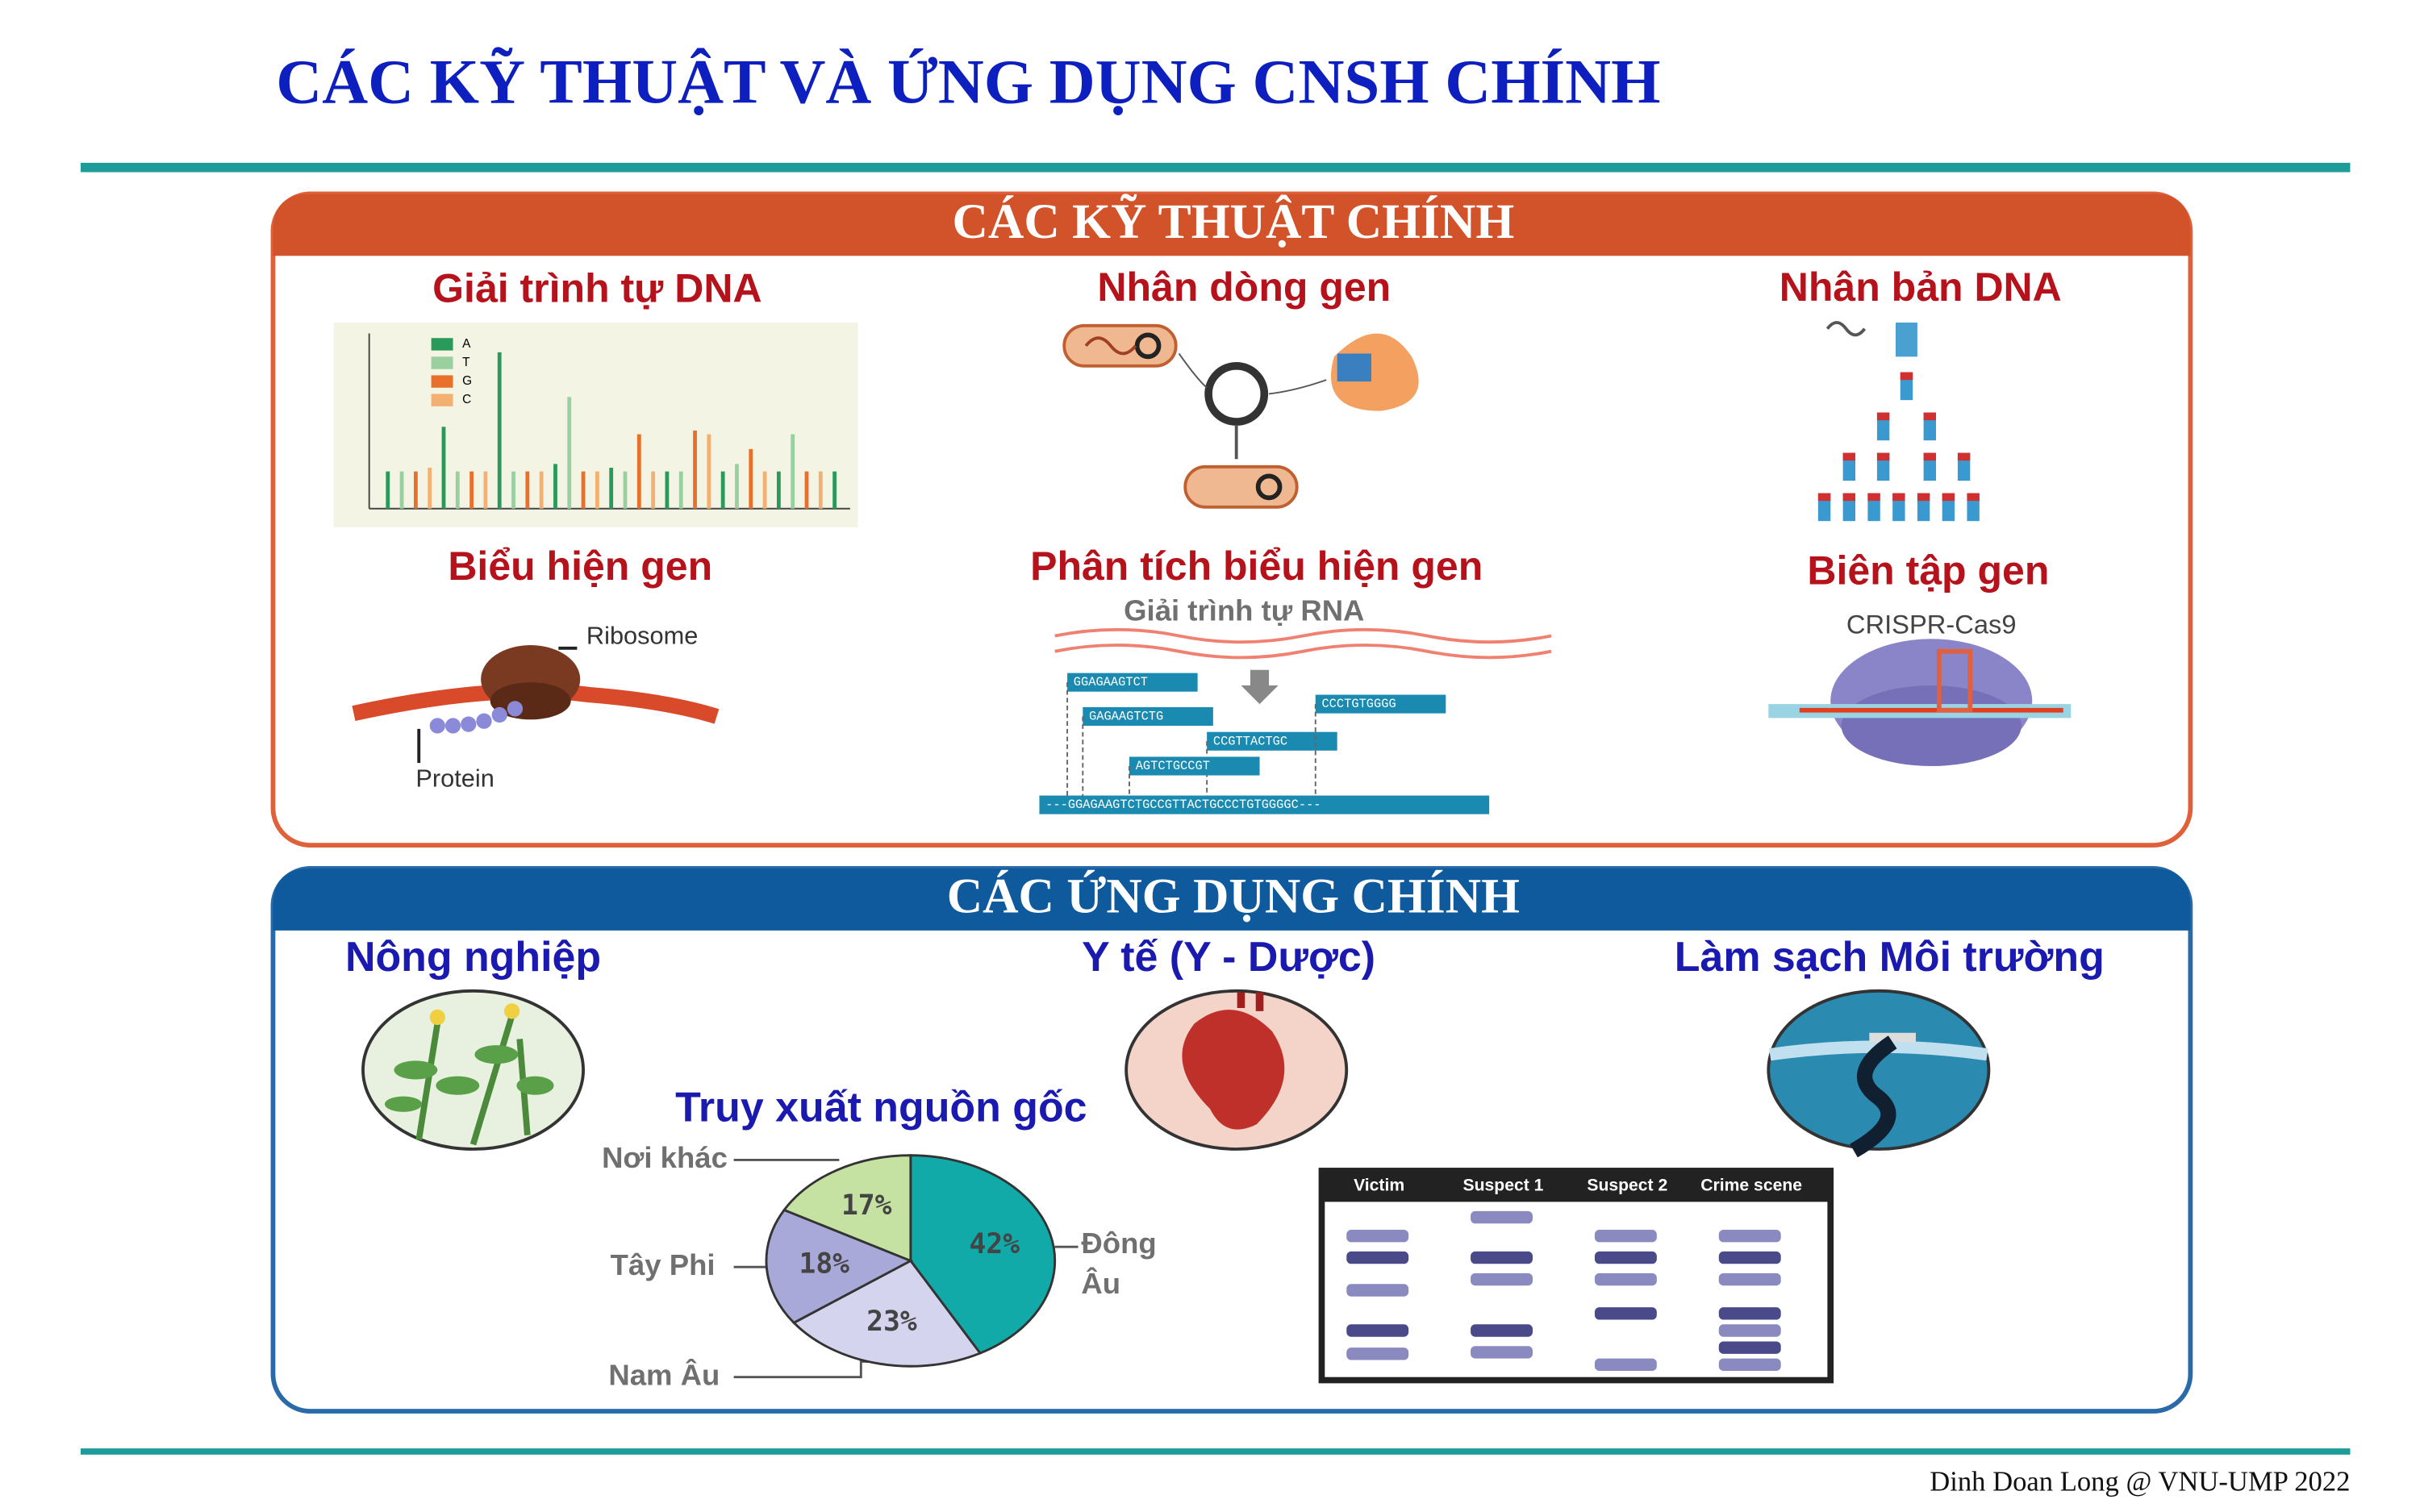 Image resolution: width=2420 pixels, height=1512 pixels. I want to click on gel-header: Suspect 1, so click(1503, 1186).